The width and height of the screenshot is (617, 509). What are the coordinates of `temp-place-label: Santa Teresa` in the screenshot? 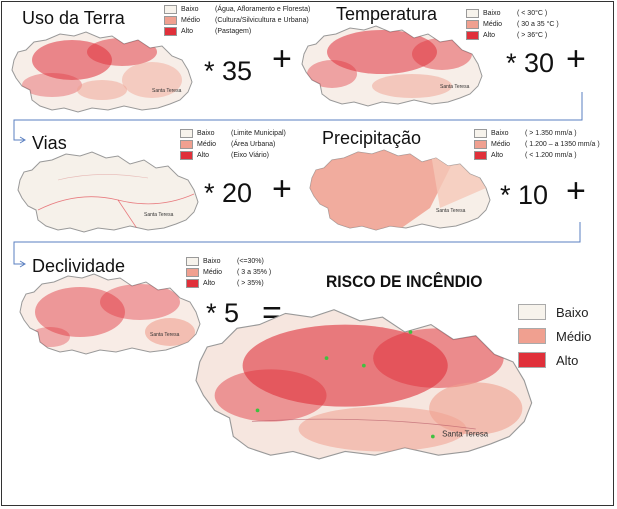 It's located at (455, 87).